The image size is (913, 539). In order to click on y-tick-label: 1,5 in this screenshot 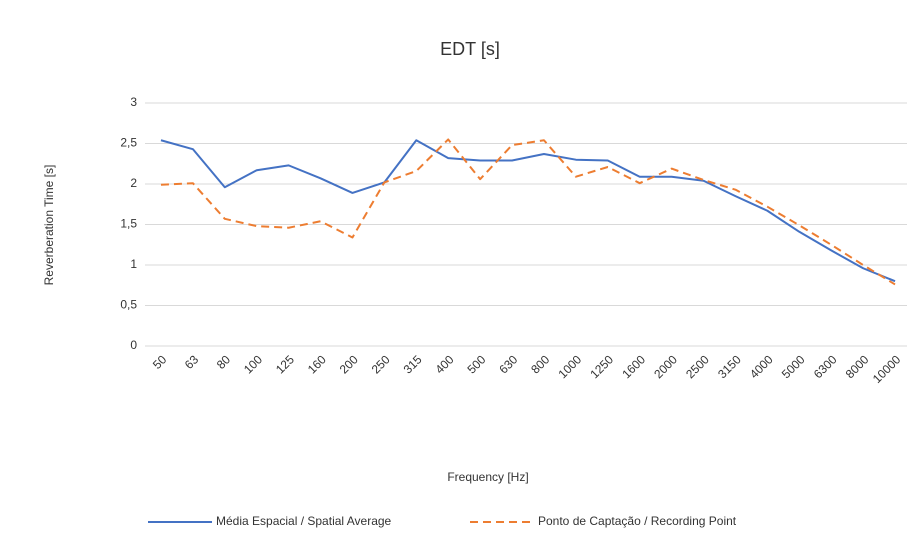, I will do `click(128, 224)`.